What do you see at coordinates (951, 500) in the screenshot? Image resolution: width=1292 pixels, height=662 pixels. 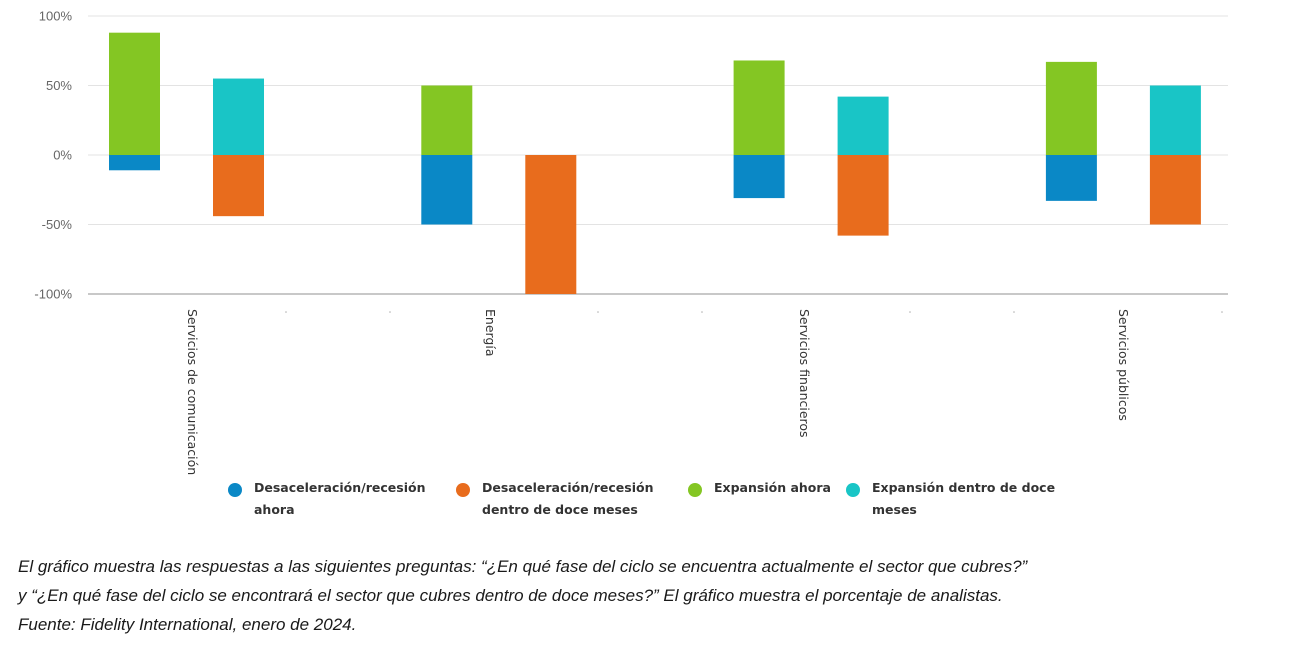 I see `legend-item-expansion-doce-meses: Expansión dentro de doce meses` at bounding box center [951, 500].